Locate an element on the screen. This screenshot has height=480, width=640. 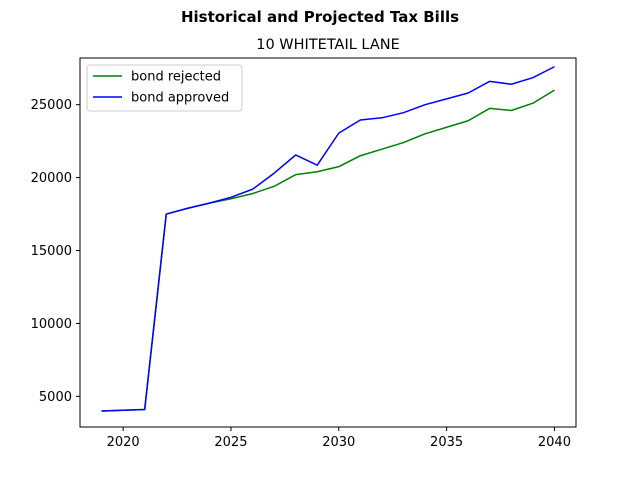
legend-label: bond approved is located at coordinates (180, 98).